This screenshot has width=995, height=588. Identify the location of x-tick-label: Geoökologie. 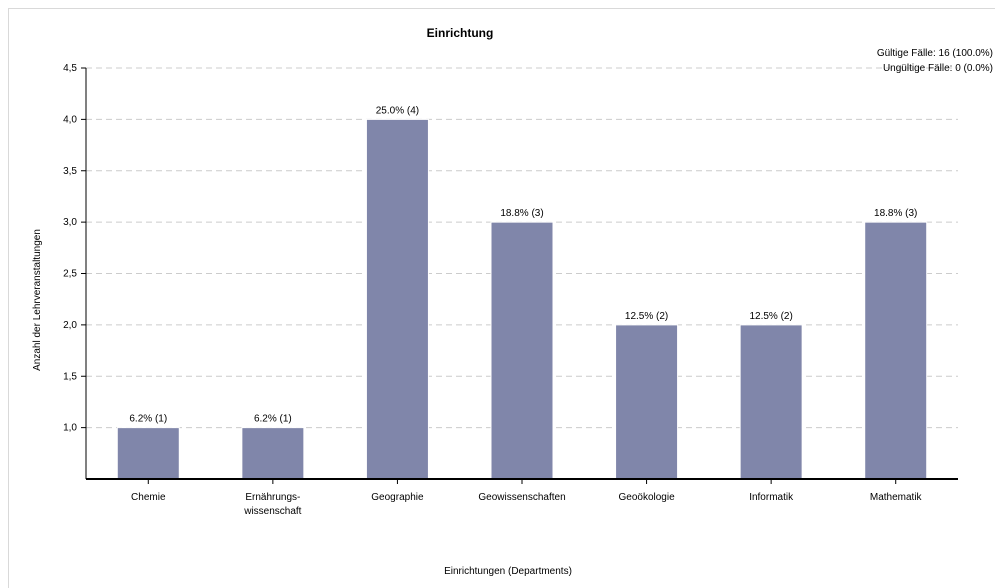
(646, 497).